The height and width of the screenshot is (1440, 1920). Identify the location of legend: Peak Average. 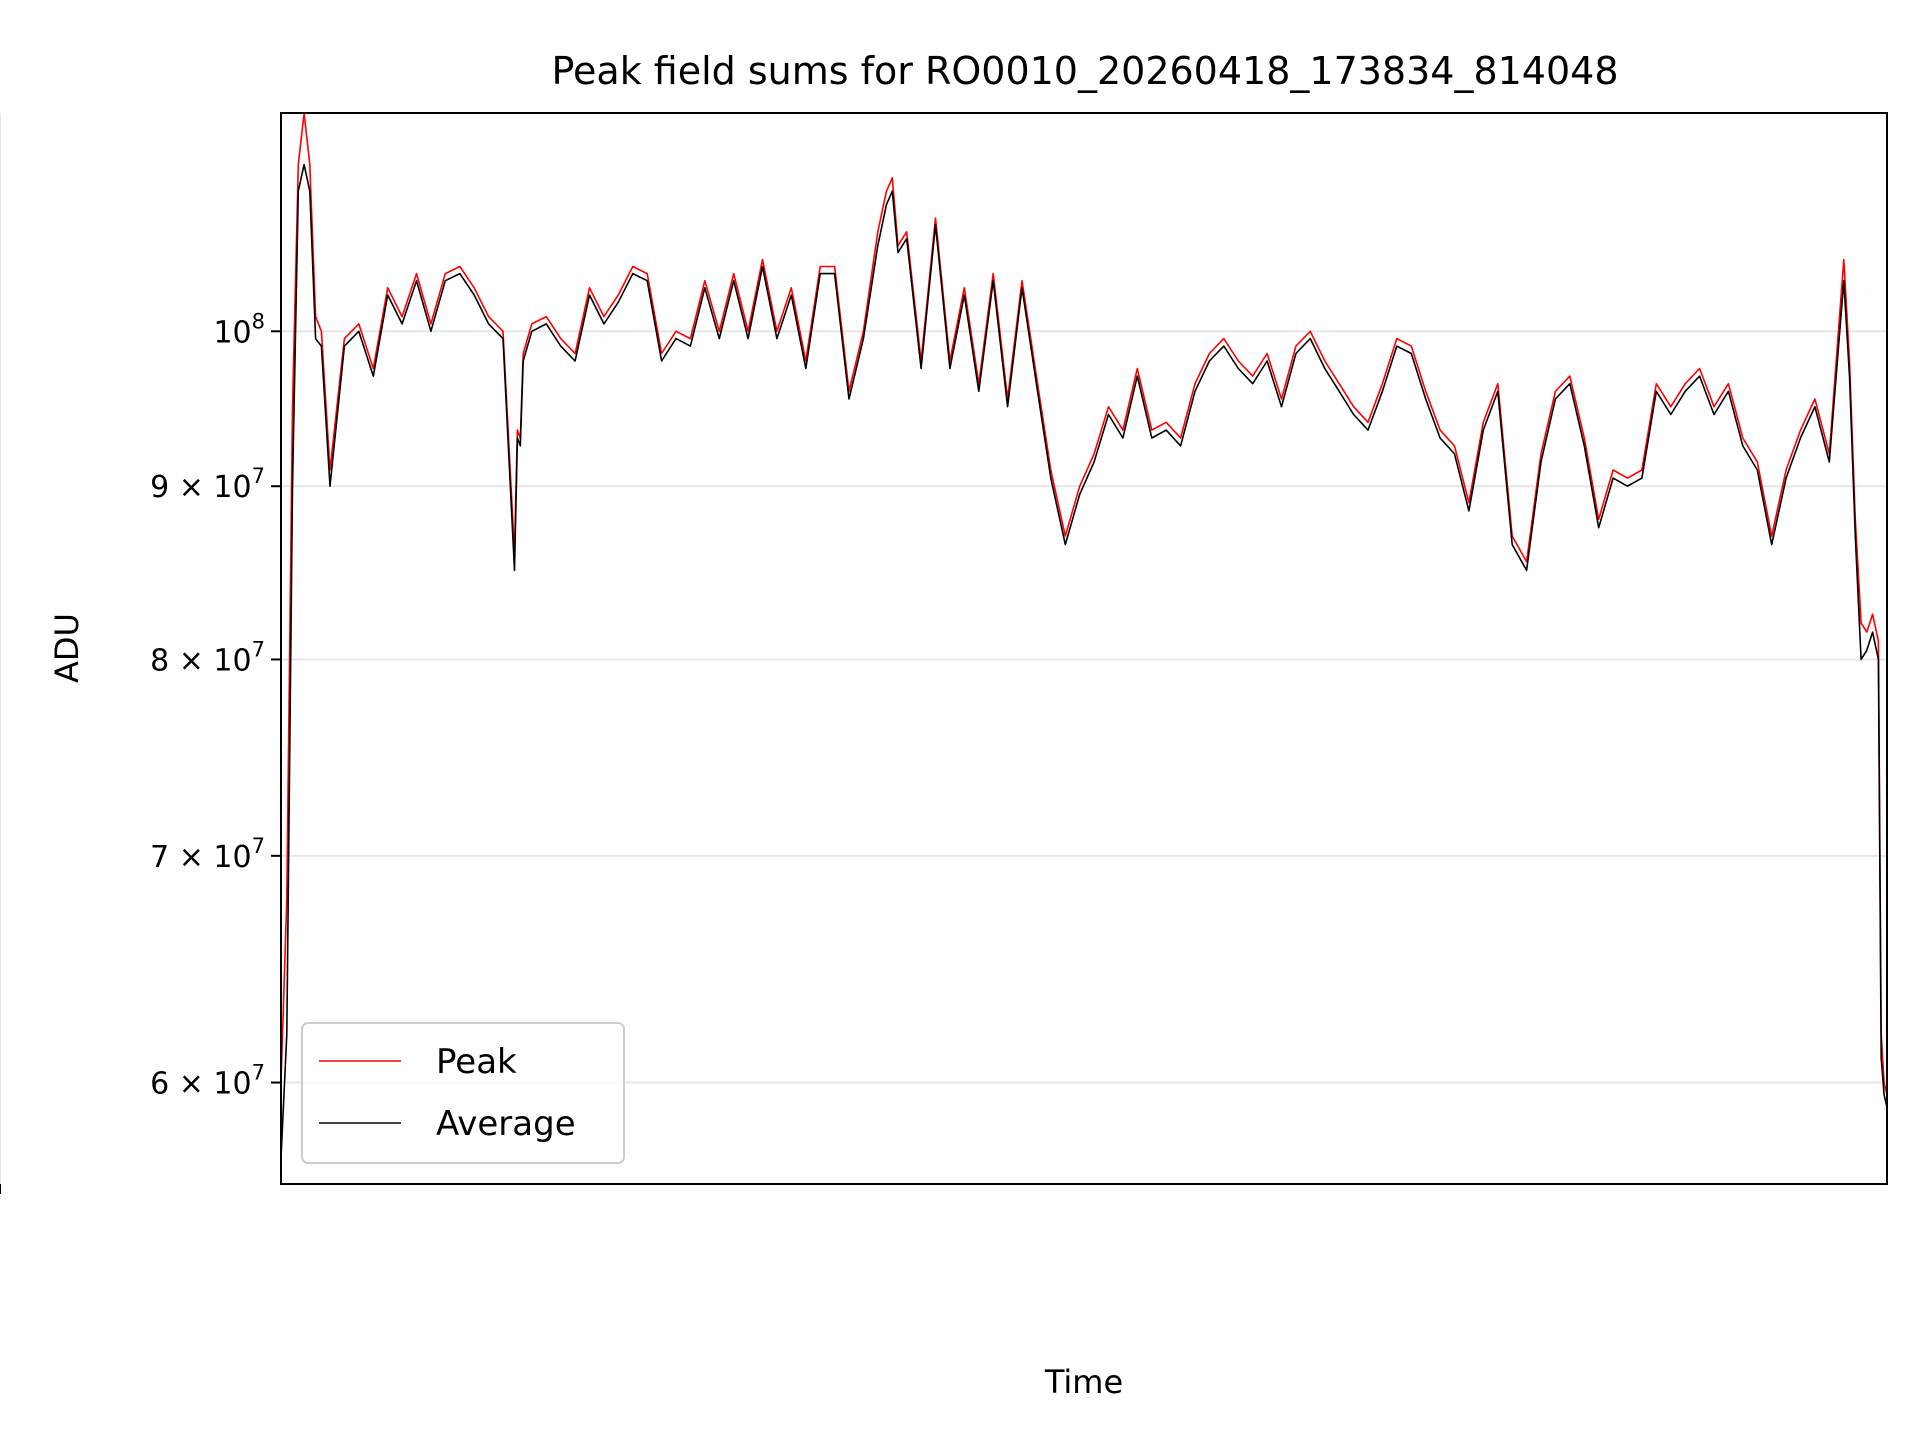
(463, 1093).